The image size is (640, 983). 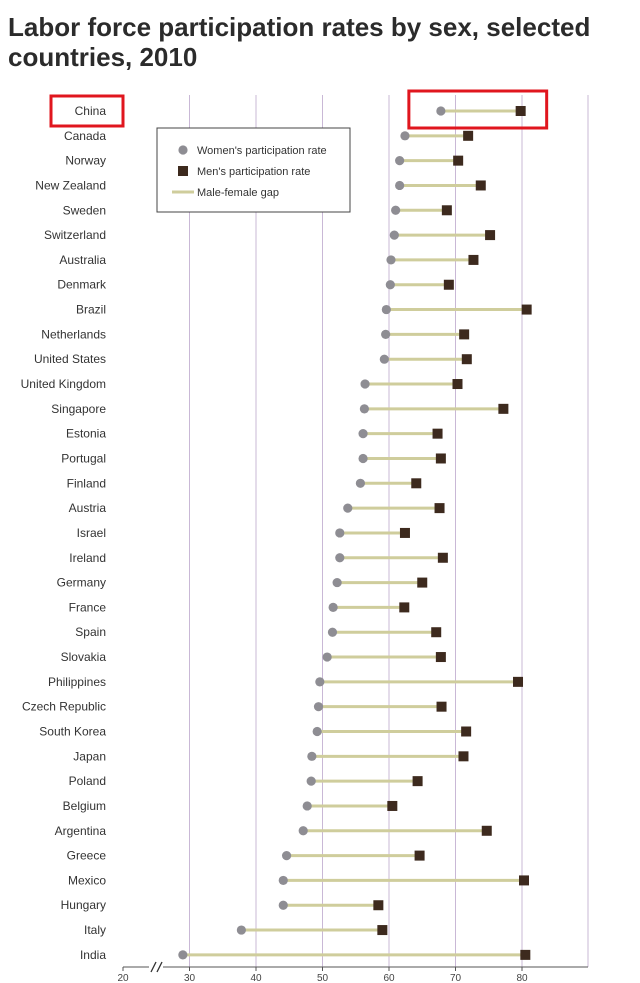 I want to click on women-point-finland, so click(x=360, y=483).